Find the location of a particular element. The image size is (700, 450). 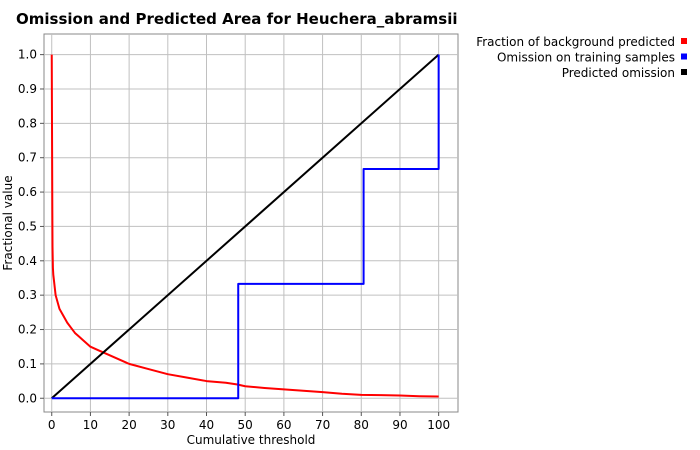

y-axis-label: Fractional value is located at coordinates (8, 222).